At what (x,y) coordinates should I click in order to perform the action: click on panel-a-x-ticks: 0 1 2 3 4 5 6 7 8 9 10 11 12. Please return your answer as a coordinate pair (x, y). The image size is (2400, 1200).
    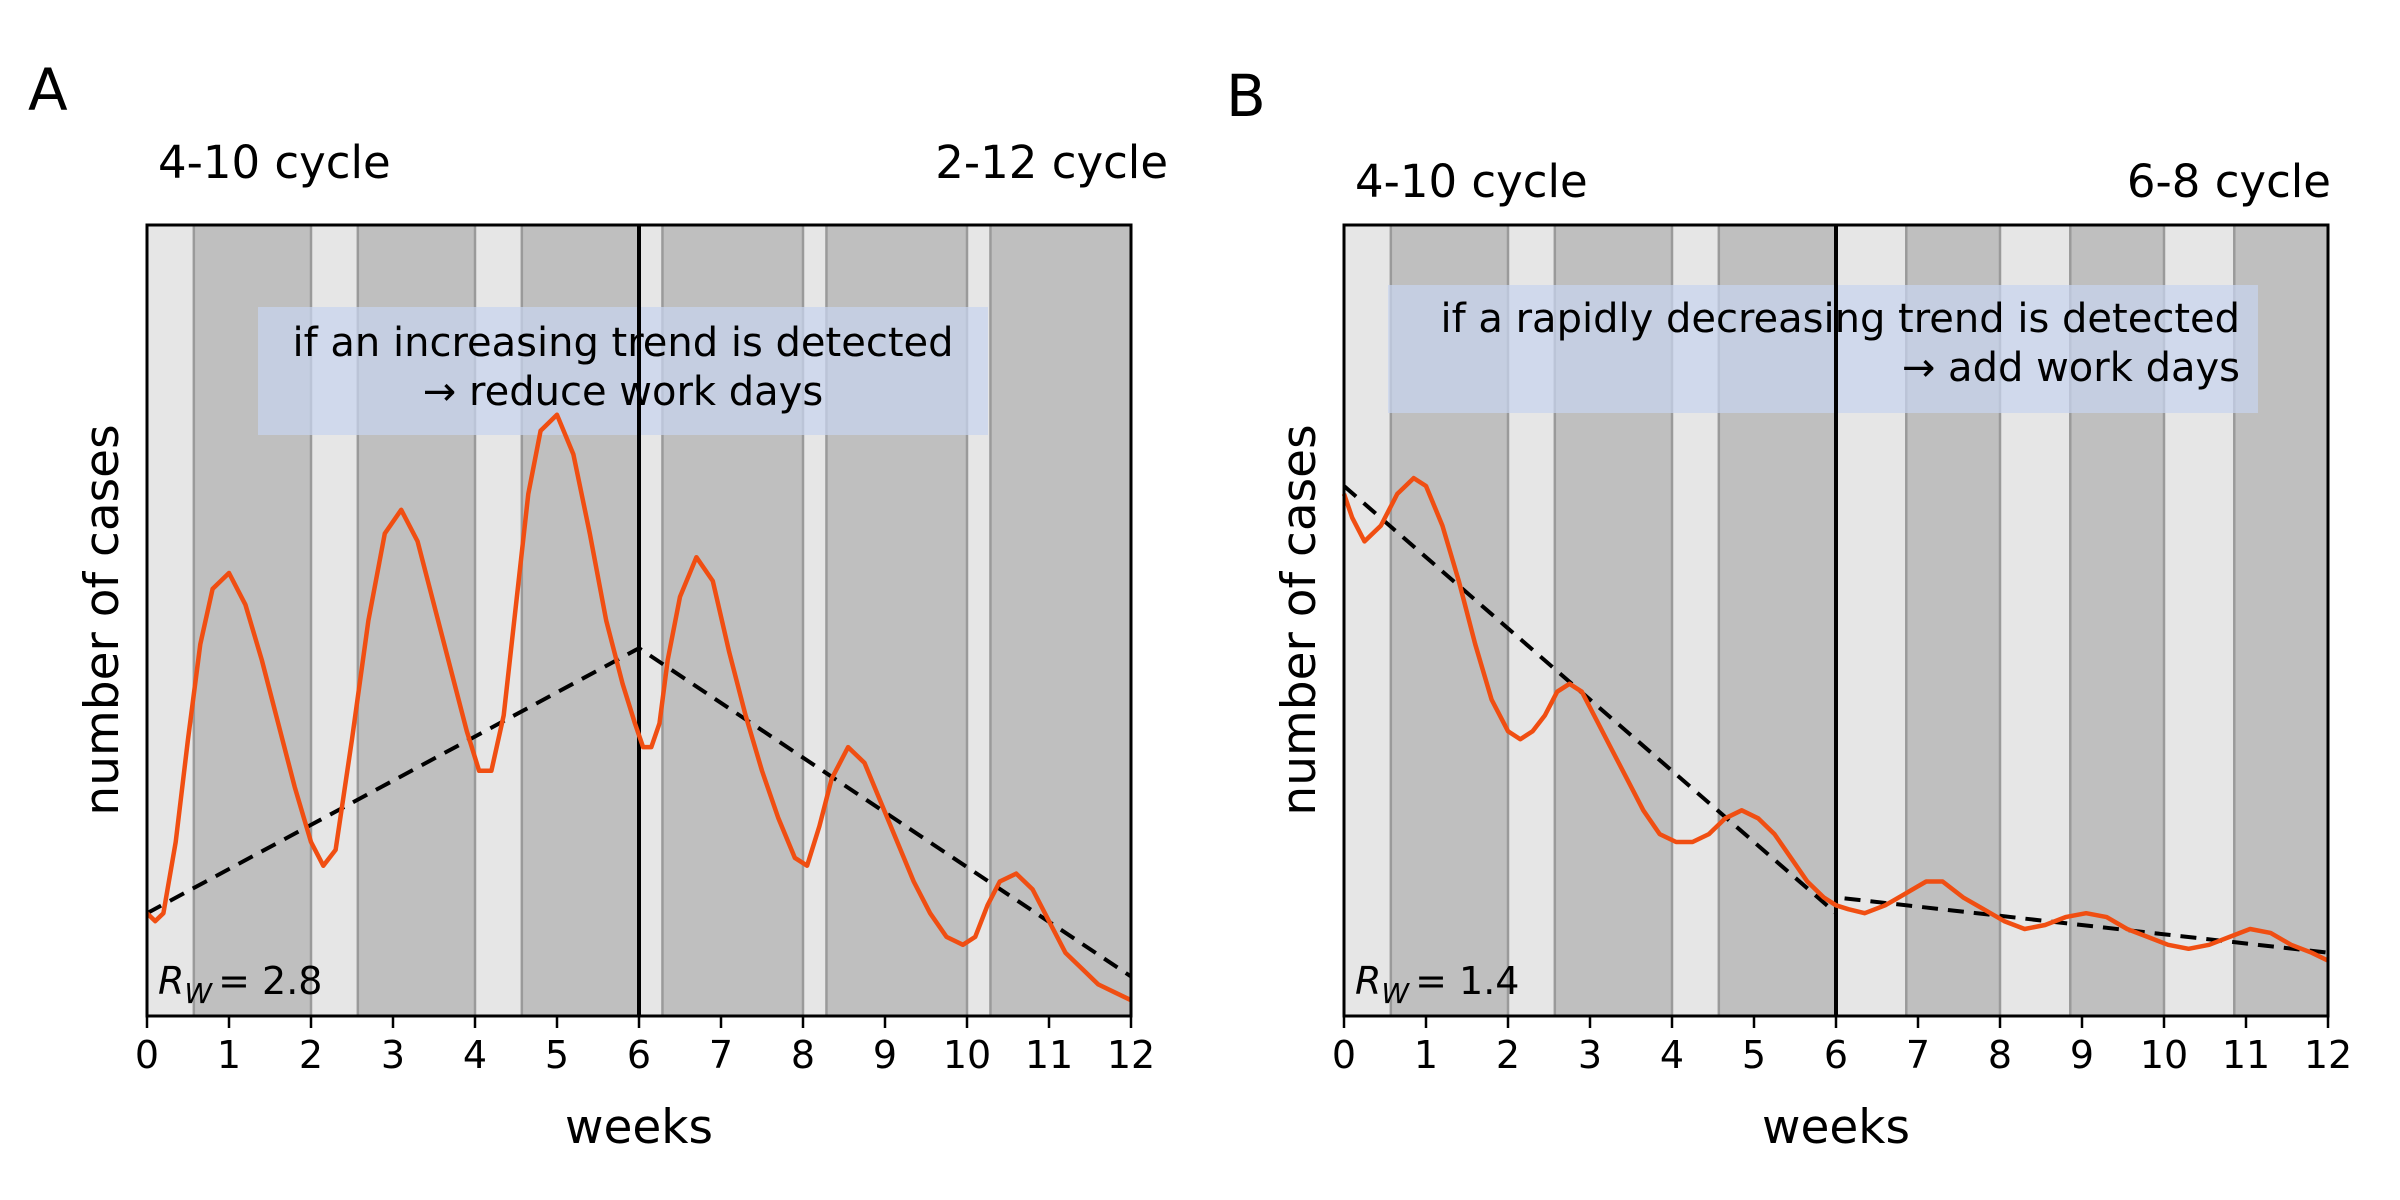
    Looking at the image, I should click on (645, 1046).